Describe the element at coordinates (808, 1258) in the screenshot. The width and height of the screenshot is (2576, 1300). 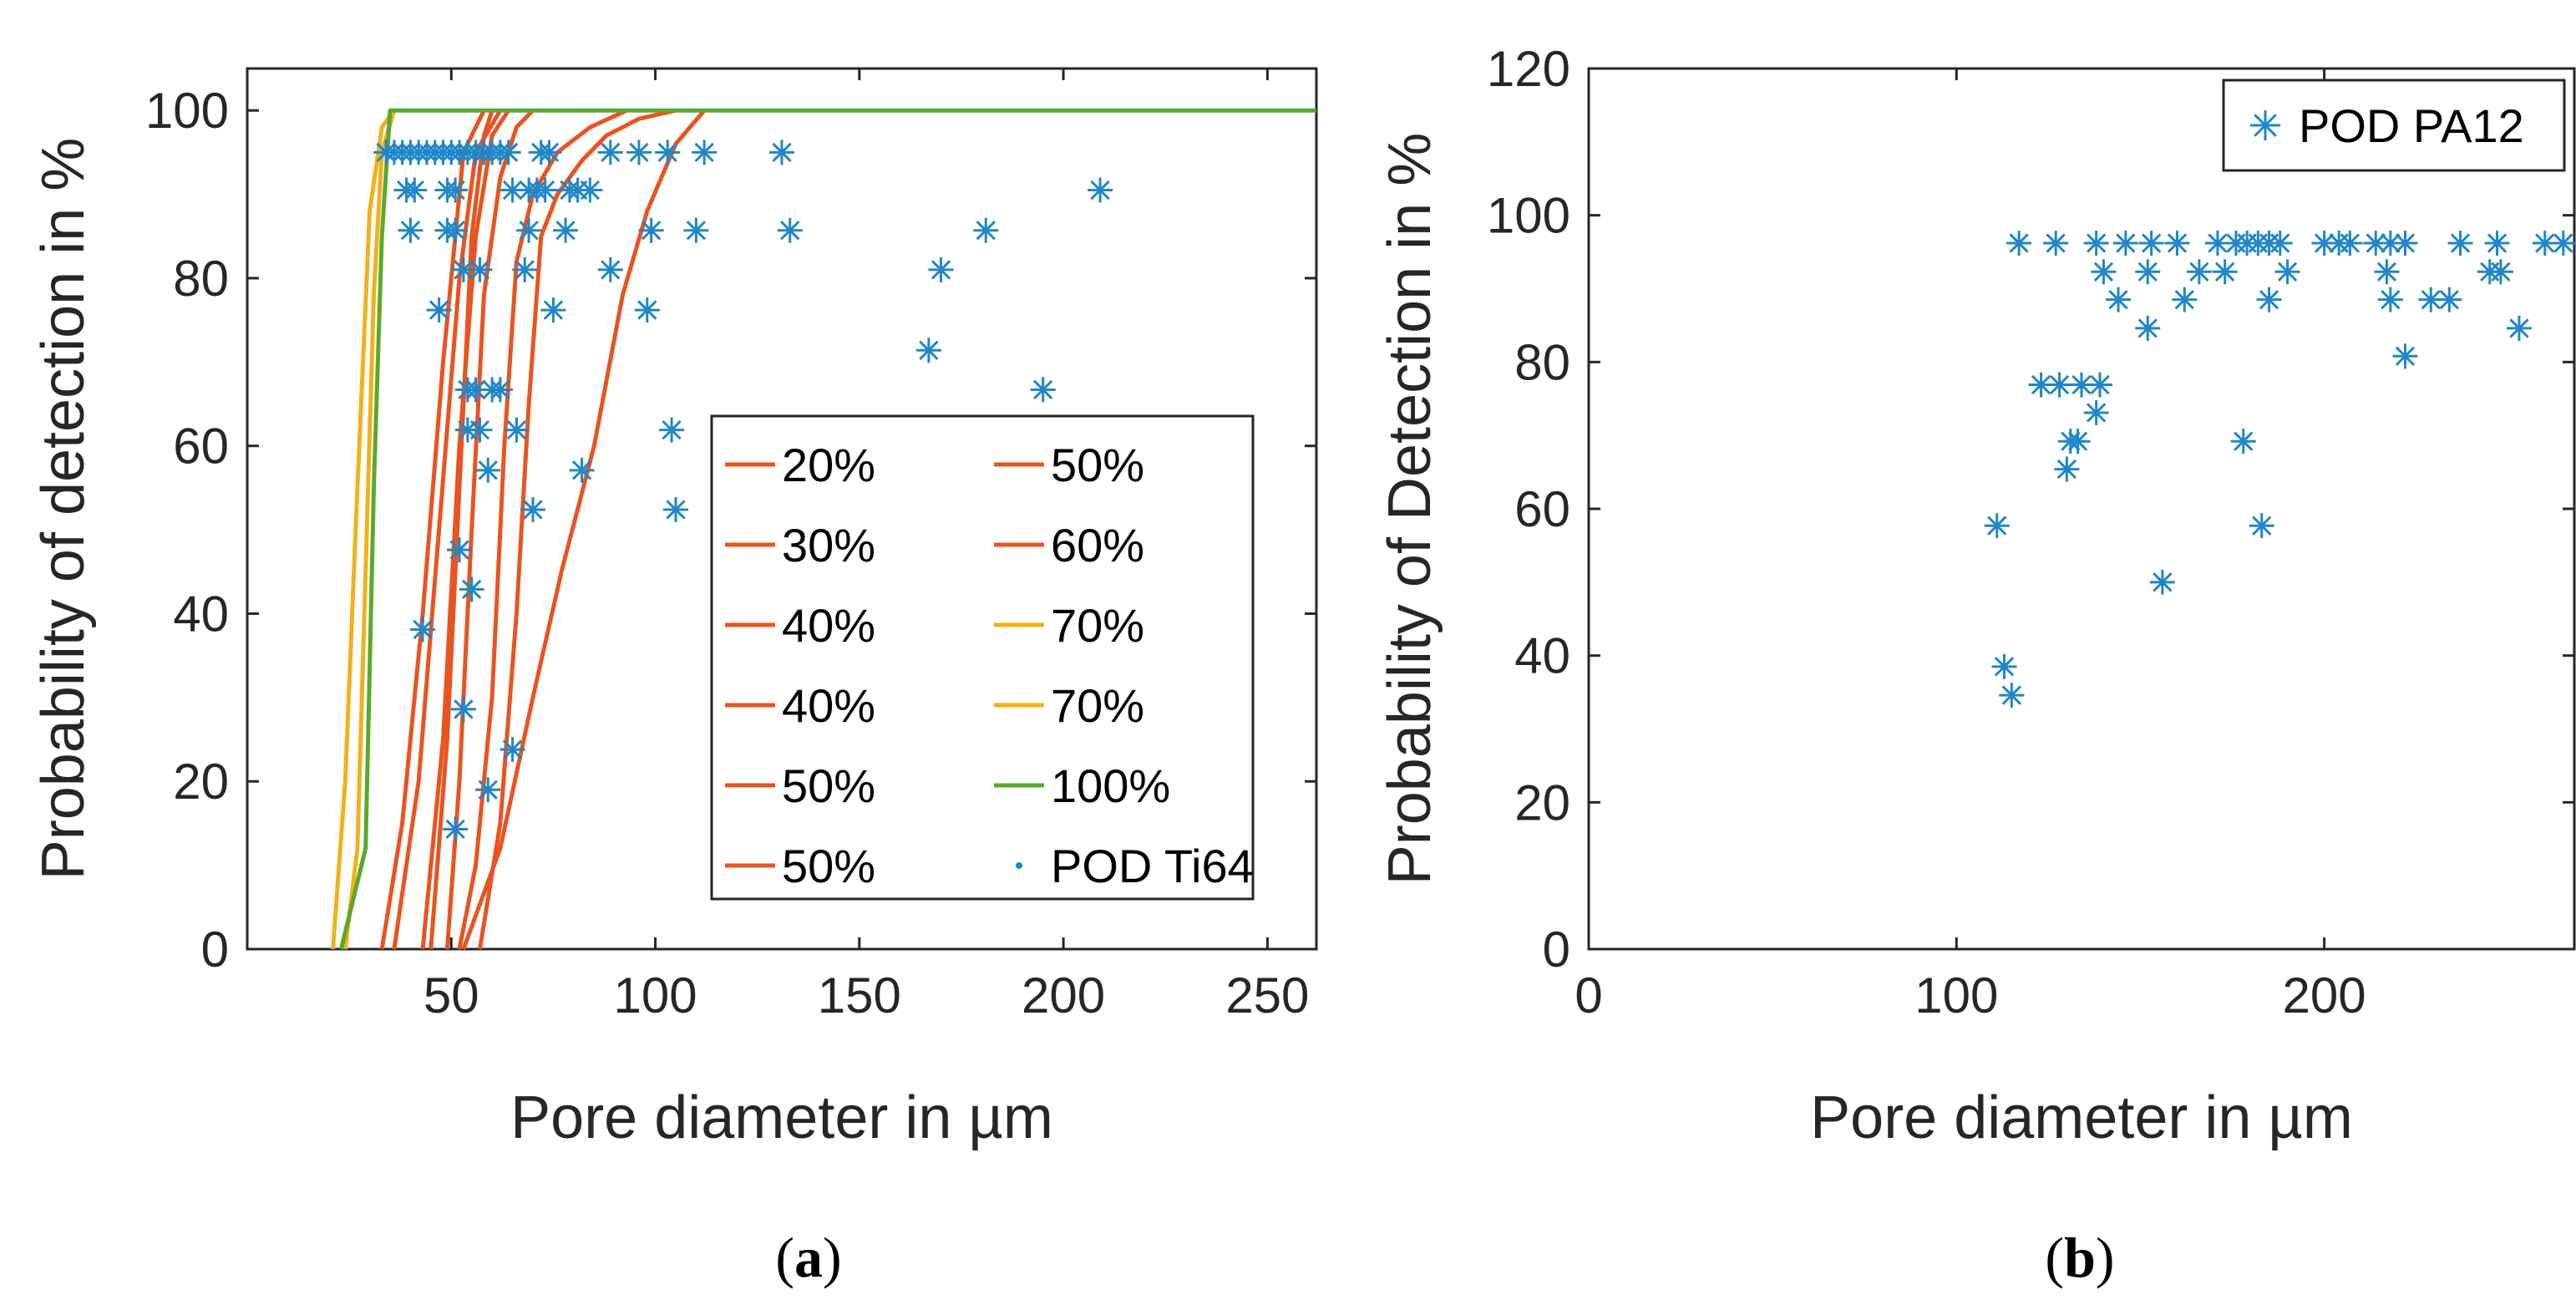
I see `panel-caption-a: (a)` at that location.